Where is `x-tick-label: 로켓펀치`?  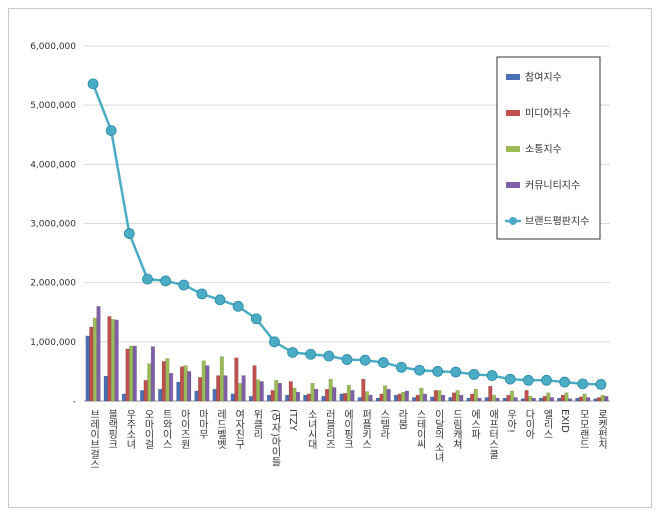
x-tick-label: 로켓펀치 is located at coordinates (601, 429).